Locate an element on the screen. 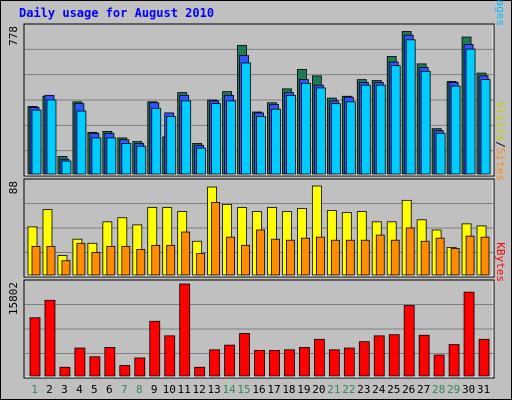  x-tick-label: 20 is located at coordinates (318, 389).